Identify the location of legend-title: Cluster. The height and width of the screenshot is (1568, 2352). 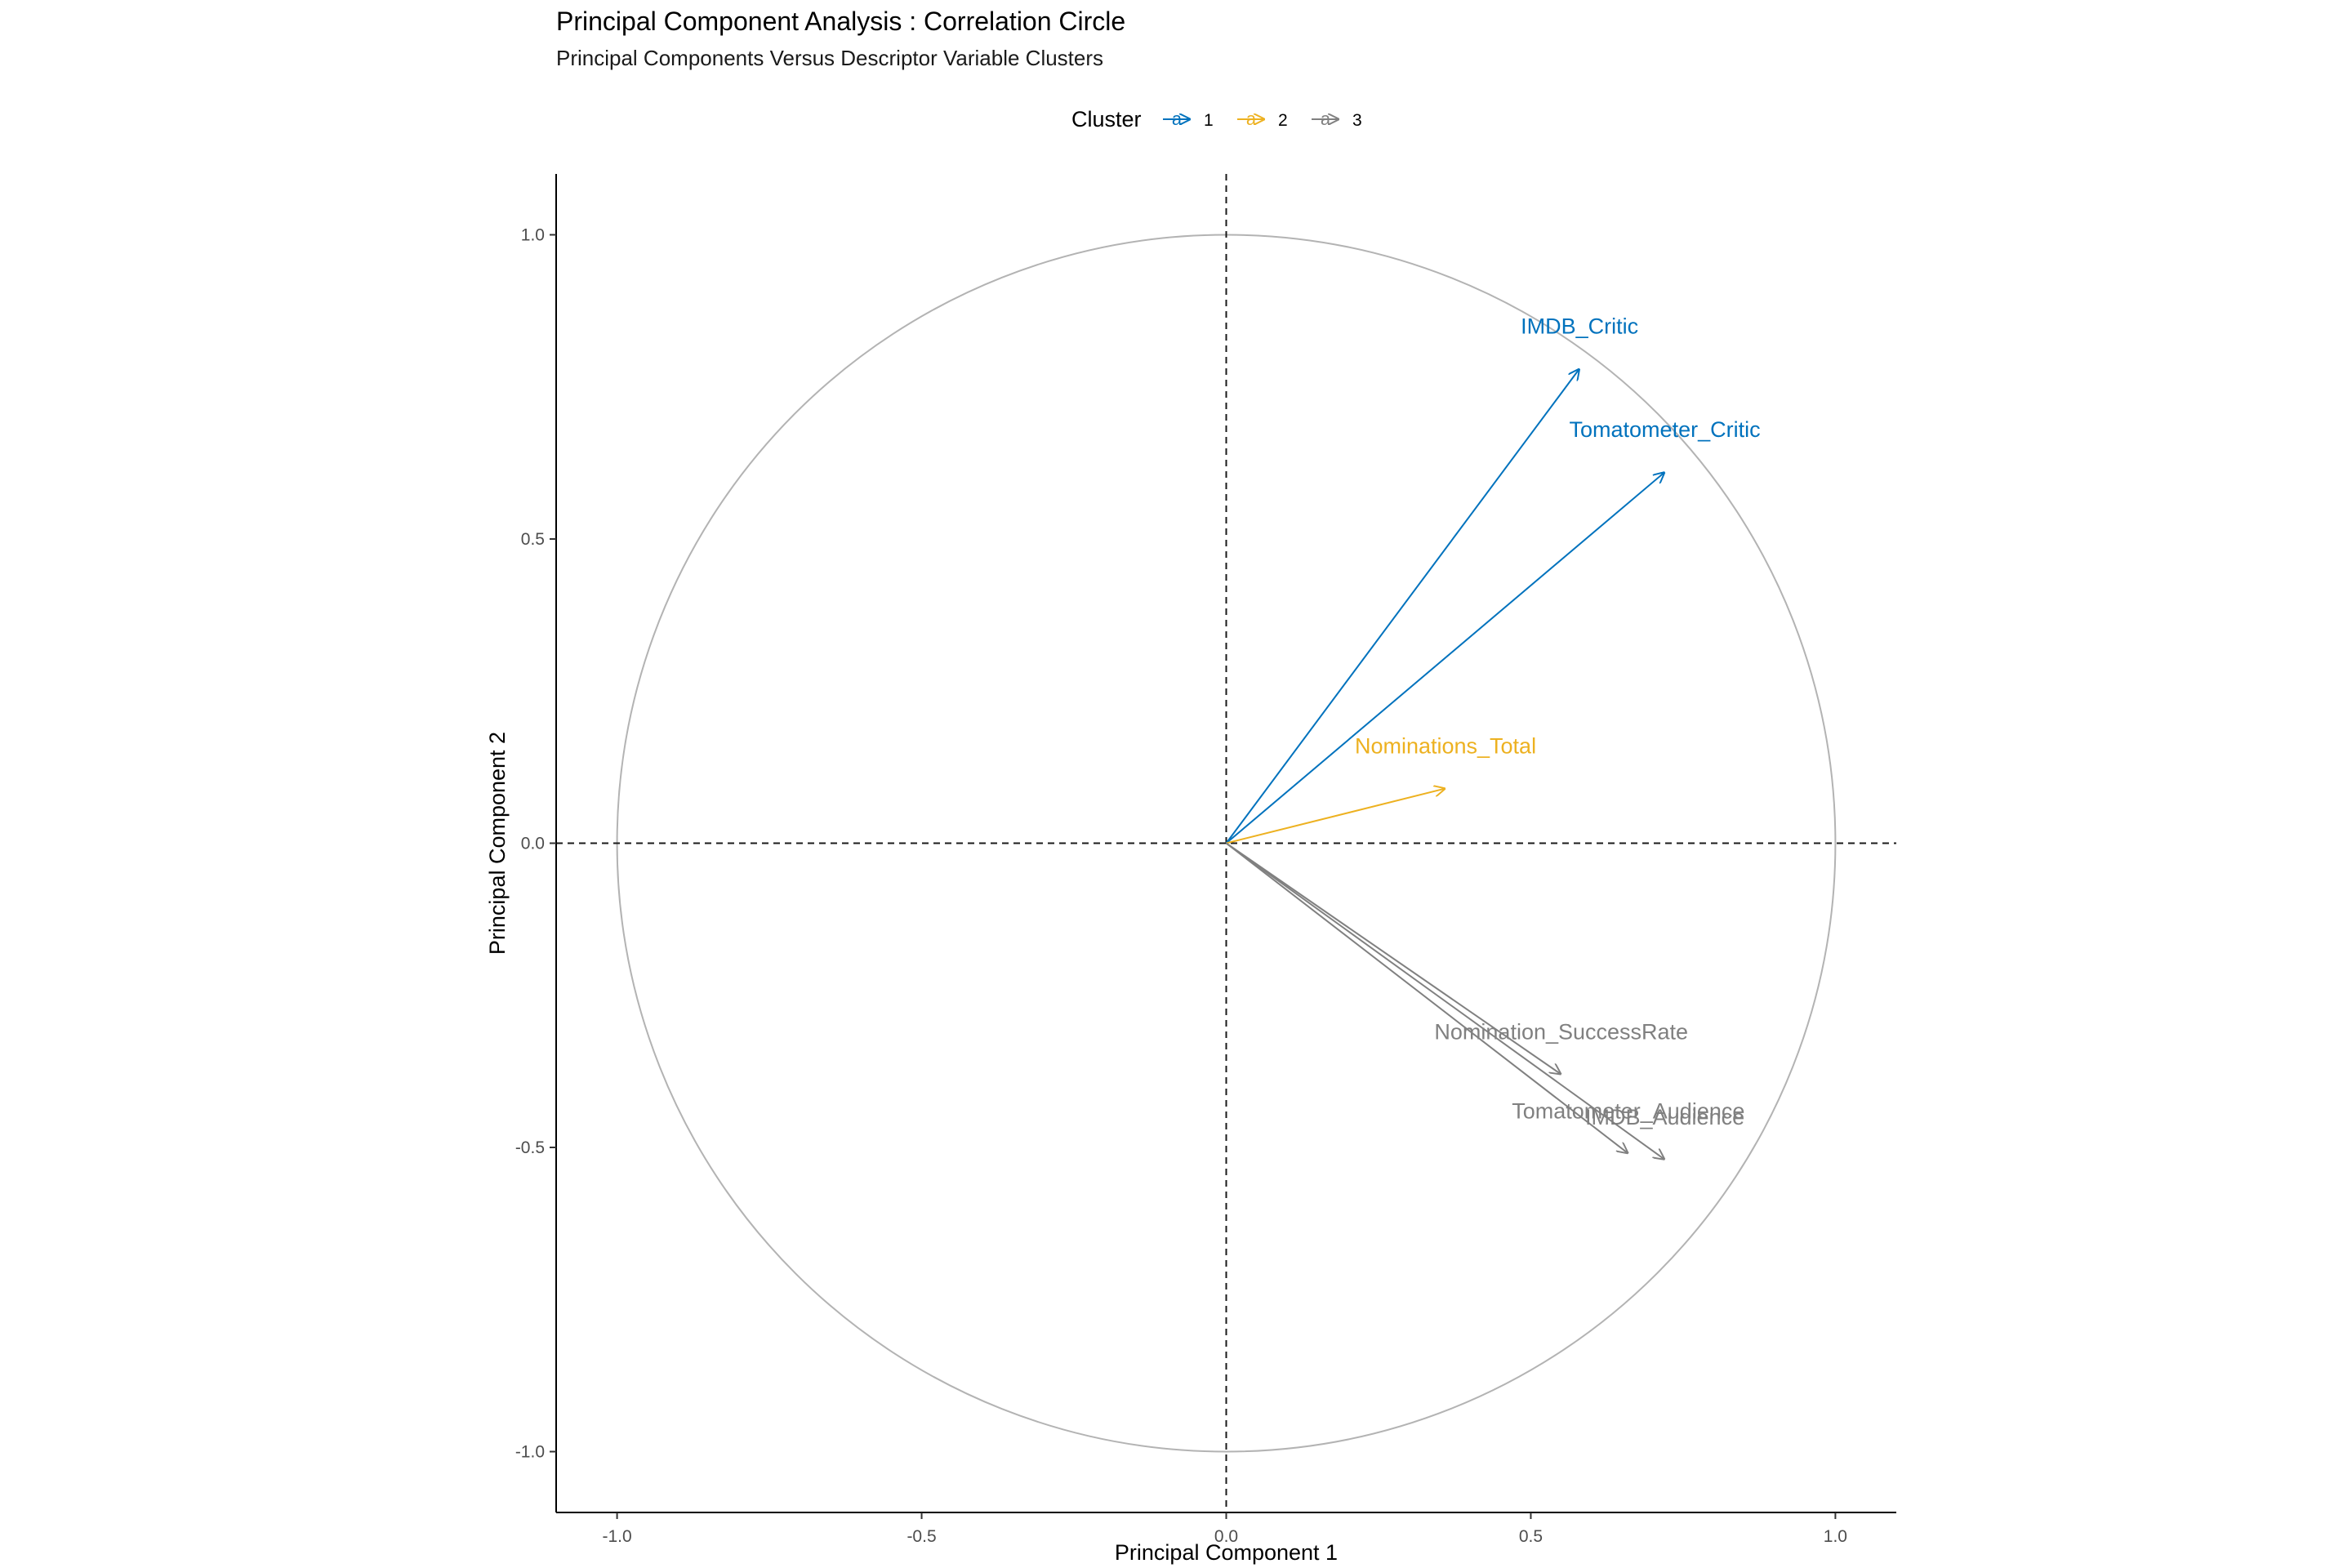
(1106, 119).